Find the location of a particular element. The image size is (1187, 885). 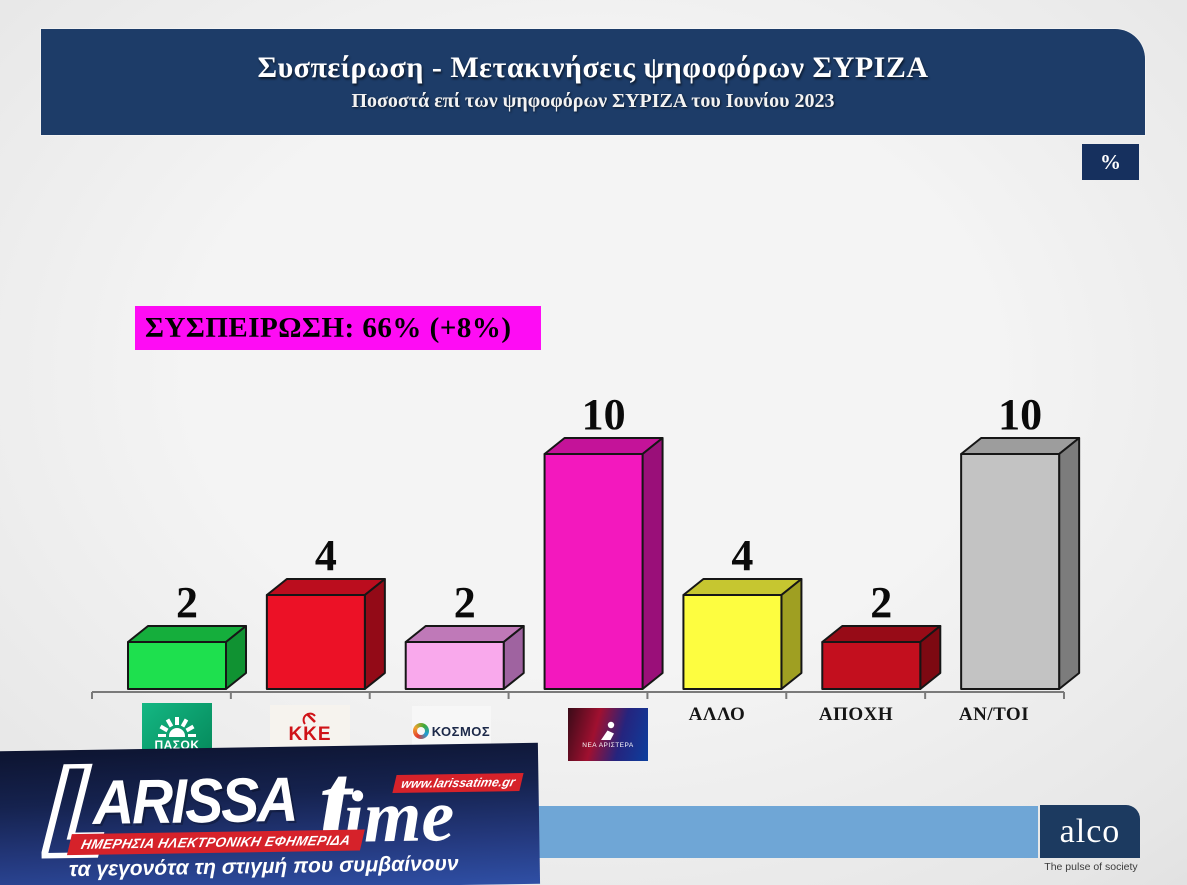

kke-logo: ΚΚΕ is located at coordinates (310, 727).